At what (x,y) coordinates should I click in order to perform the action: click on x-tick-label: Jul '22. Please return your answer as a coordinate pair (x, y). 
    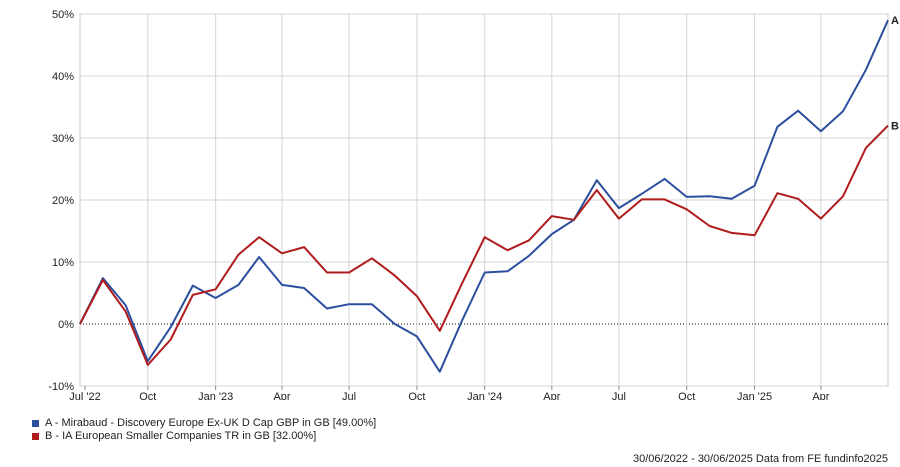
    Looking at the image, I should click on (84, 395).